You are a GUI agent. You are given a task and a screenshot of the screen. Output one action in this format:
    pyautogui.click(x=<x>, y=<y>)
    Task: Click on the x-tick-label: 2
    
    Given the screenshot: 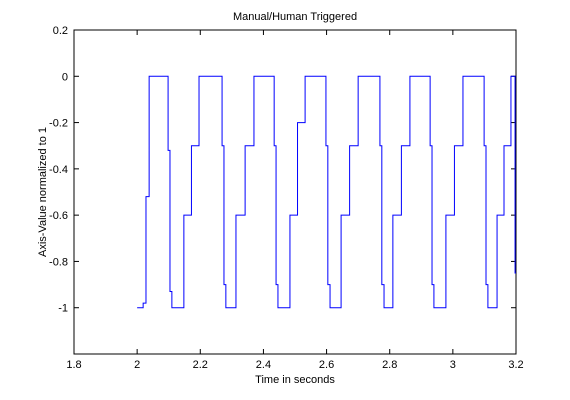 What is the action you would take?
    pyautogui.click(x=137, y=365)
    